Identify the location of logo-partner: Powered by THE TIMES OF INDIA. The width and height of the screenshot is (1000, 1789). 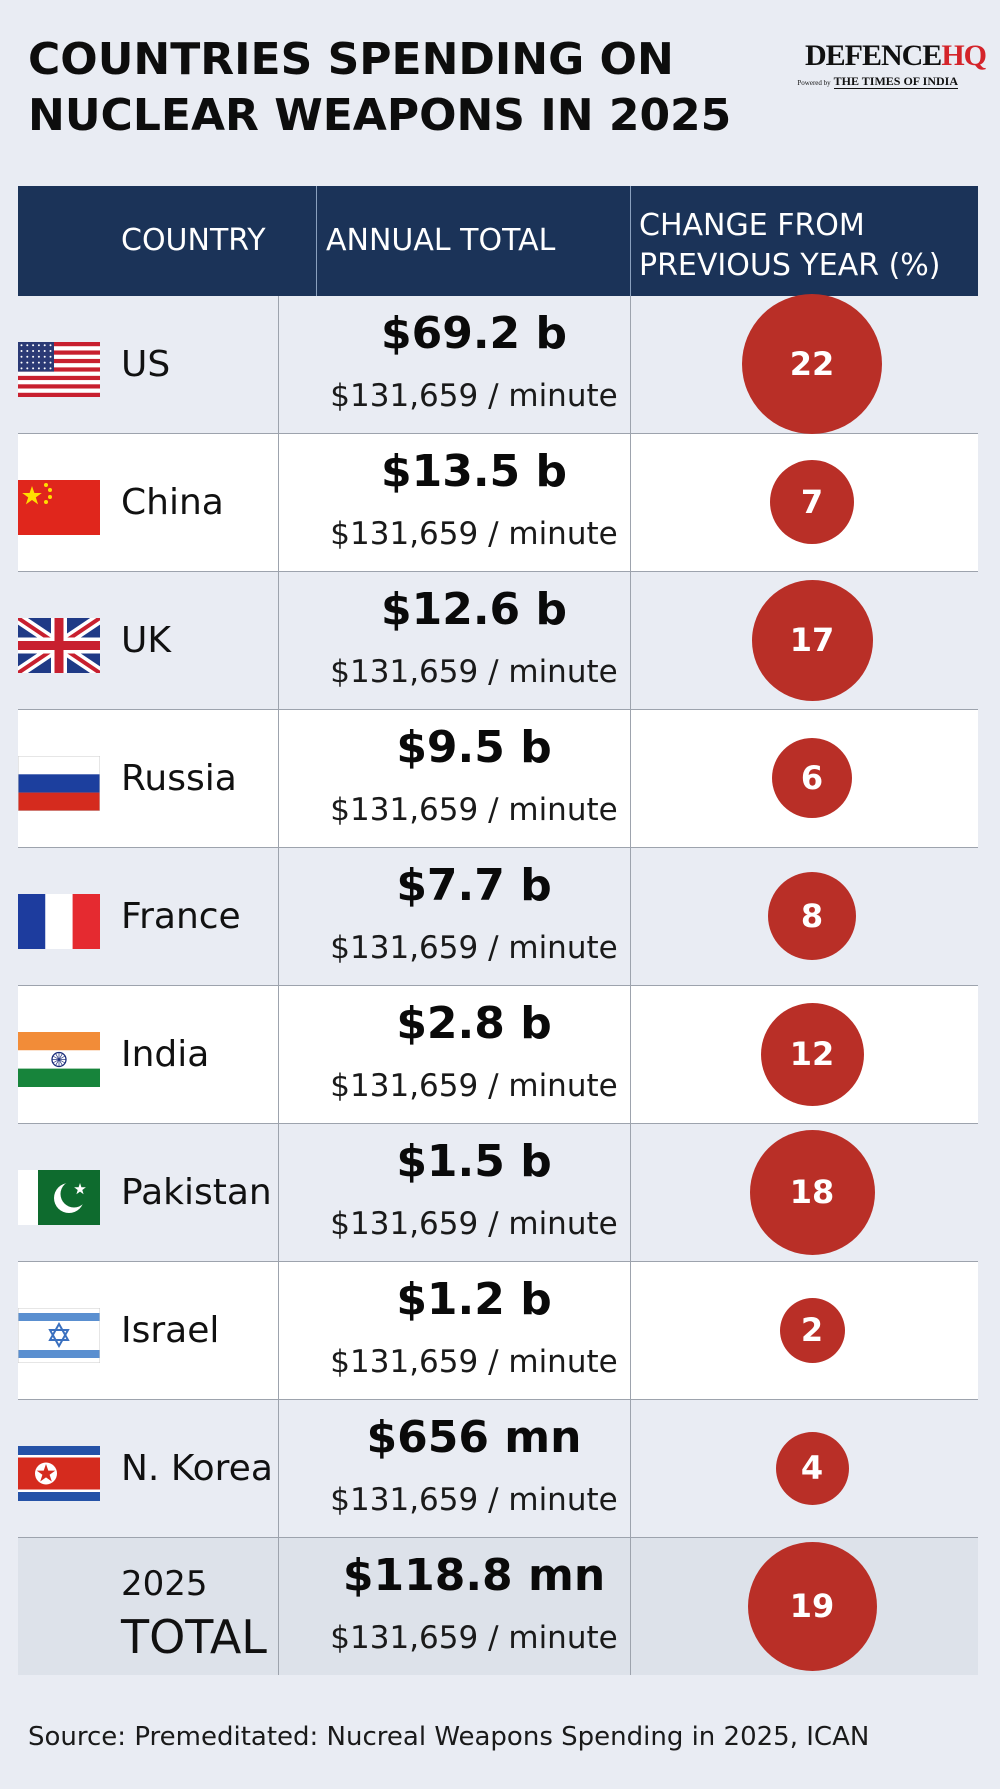
(877, 81).